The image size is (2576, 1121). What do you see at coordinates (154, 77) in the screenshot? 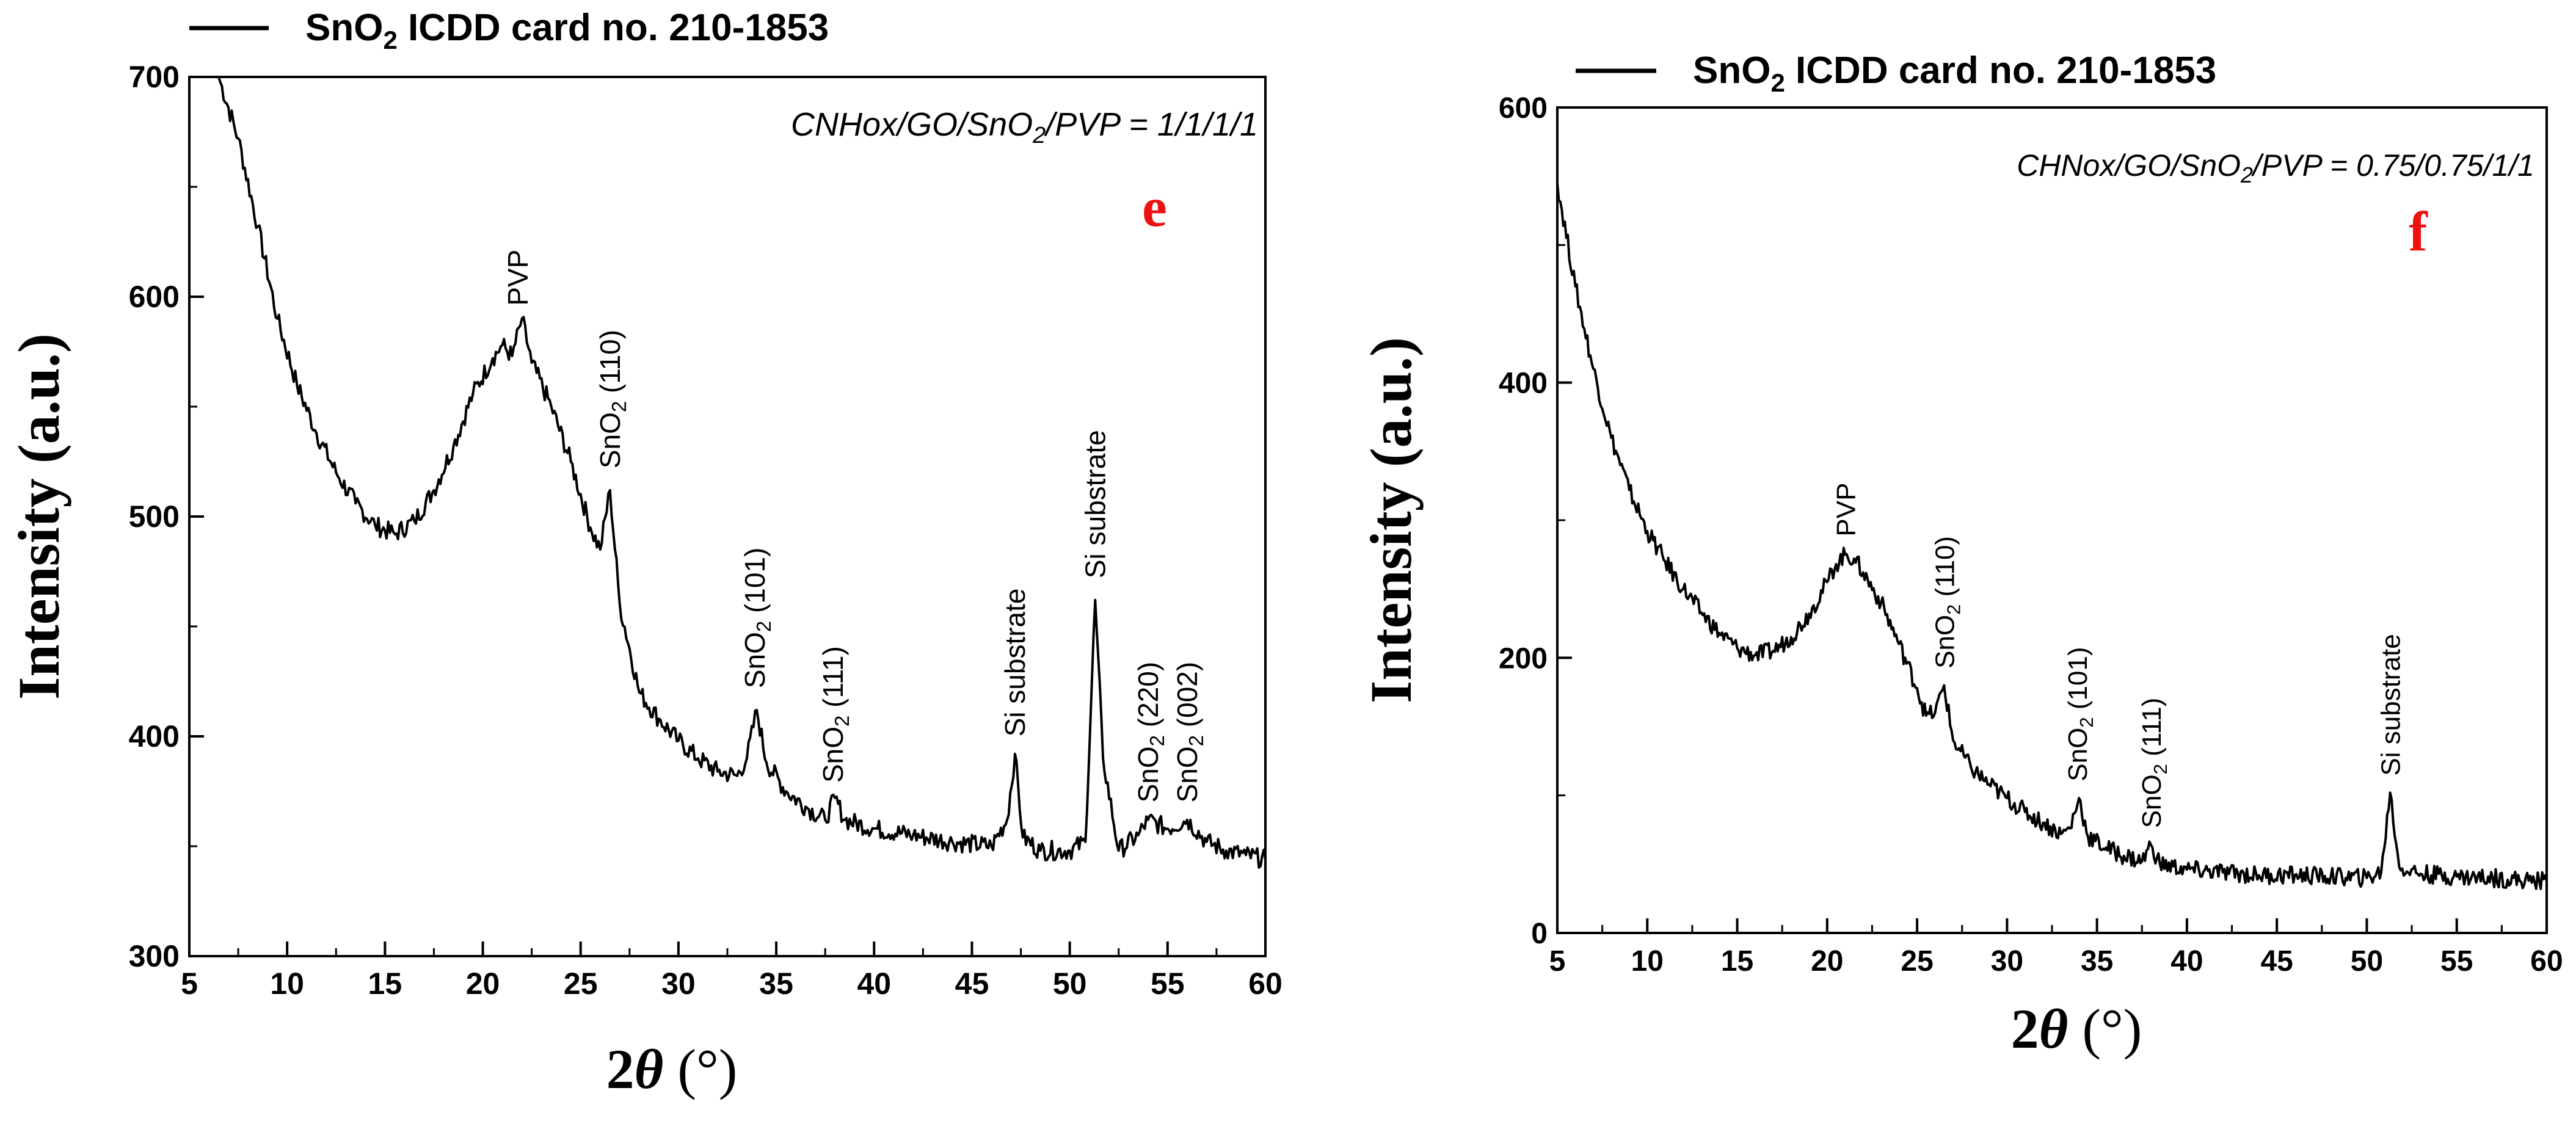
I see `y-tick-label: 700` at bounding box center [154, 77].